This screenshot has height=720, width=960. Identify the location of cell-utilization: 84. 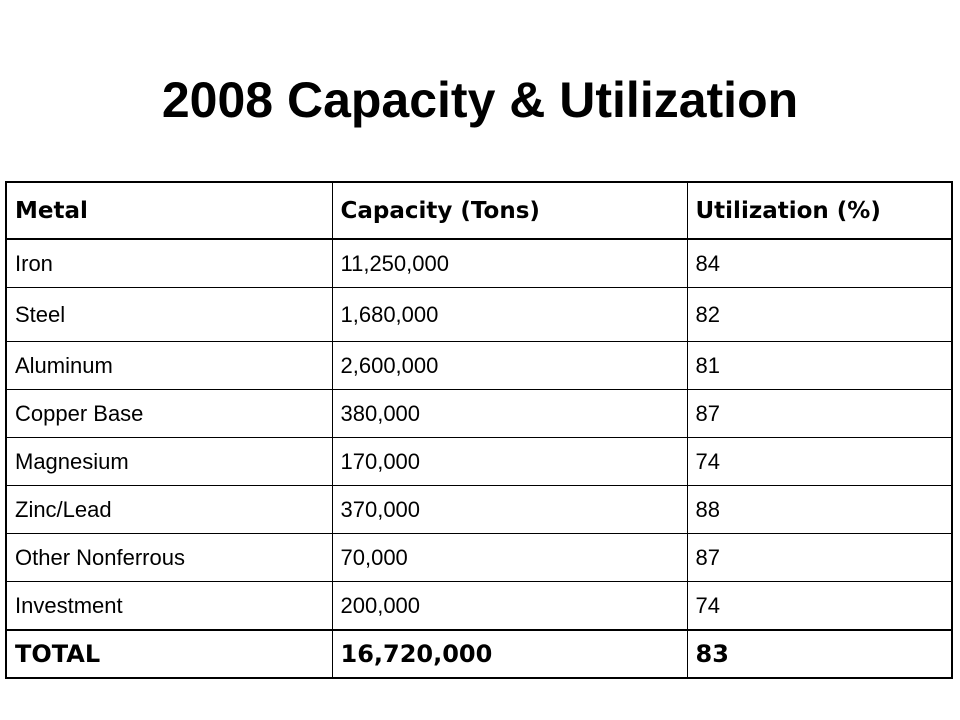
(819, 263).